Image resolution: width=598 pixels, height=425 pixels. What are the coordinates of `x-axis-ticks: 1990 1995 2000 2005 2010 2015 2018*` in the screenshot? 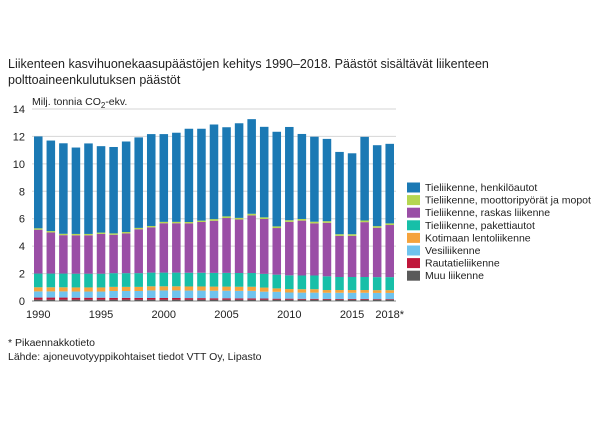 It's located at (215, 315).